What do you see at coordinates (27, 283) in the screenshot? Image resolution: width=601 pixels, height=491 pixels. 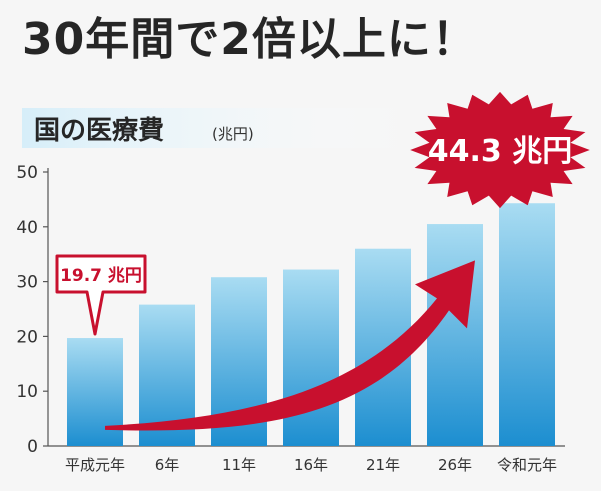 I see `y-tick-label: 30` at bounding box center [27, 283].